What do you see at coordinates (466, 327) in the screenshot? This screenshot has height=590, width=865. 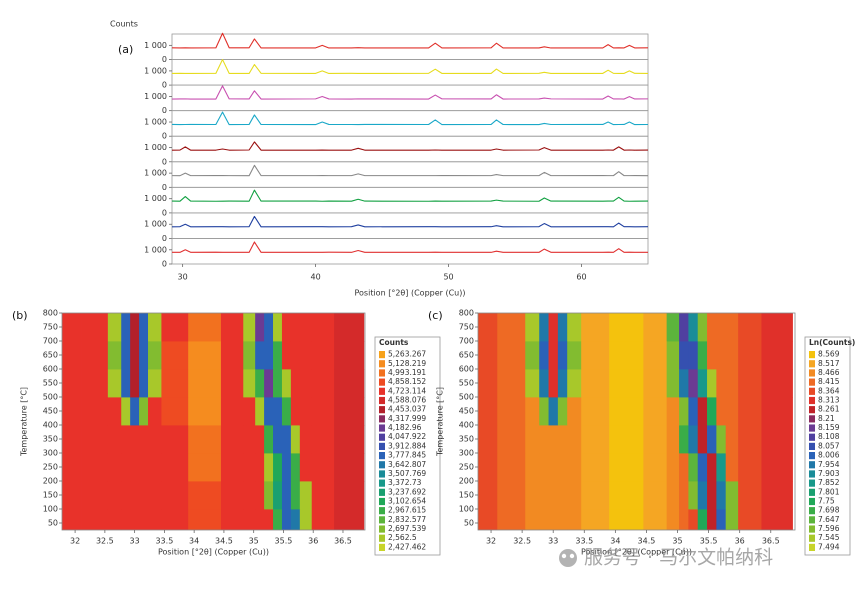 I see `y-tick-label: 750` at bounding box center [466, 327].